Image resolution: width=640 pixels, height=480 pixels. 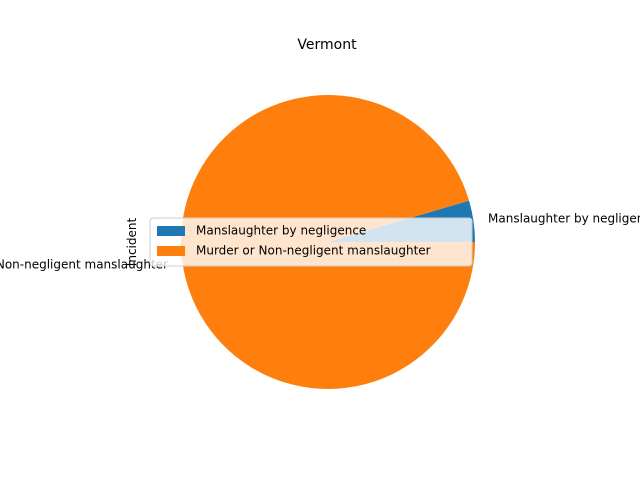 I want to click on legend-frame, so click(x=311, y=242).